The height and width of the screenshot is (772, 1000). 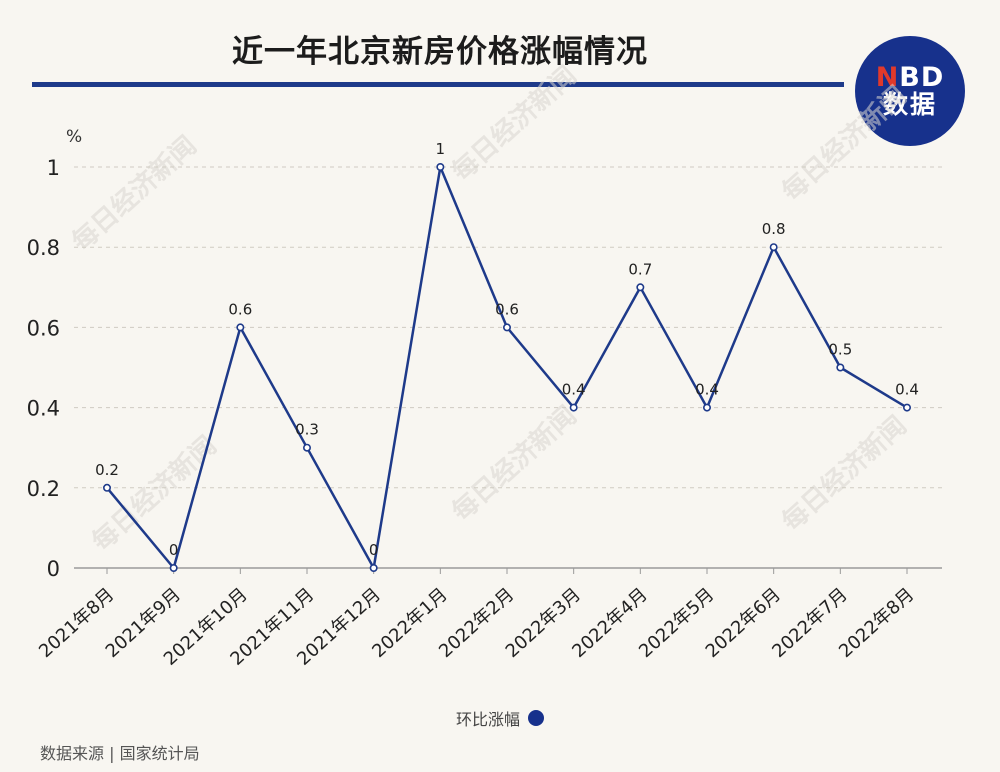 What do you see at coordinates (438, 84) in the screenshot?
I see `title-divider` at bounding box center [438, 84].